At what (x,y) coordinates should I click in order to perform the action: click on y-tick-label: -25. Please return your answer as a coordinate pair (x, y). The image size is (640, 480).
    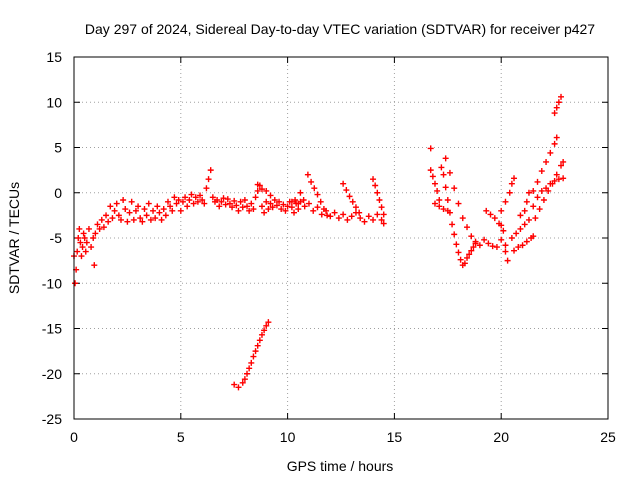
    Looking at the image, I should click on (52, 419).